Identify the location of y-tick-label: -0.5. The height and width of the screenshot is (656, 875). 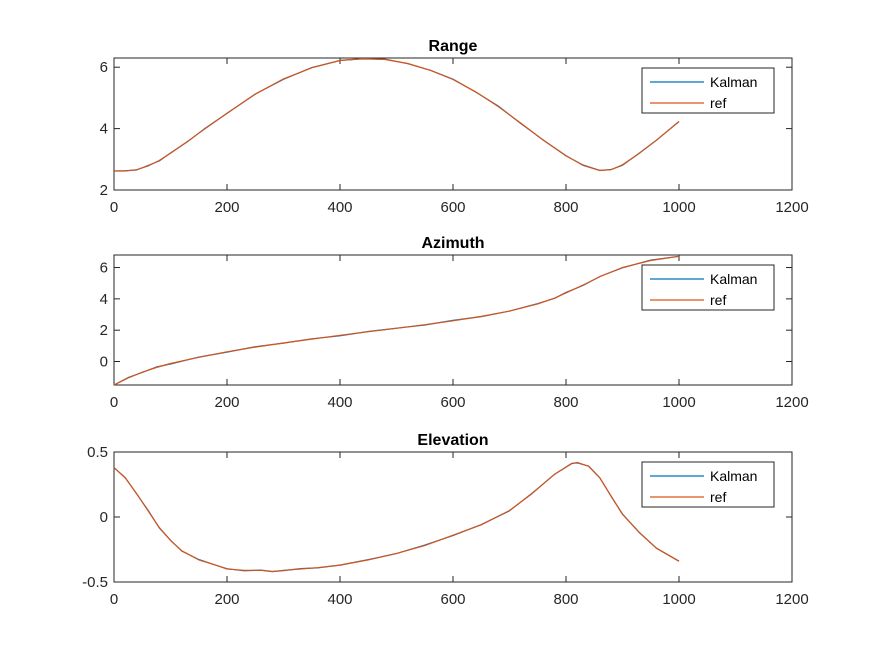
(95, 582).